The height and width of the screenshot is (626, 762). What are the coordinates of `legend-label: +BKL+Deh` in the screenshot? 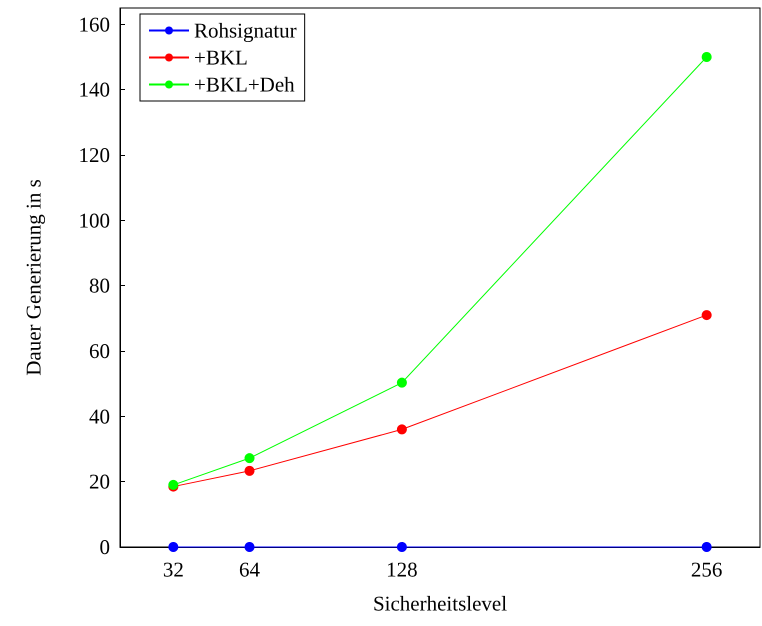 It's located at (245, 84).